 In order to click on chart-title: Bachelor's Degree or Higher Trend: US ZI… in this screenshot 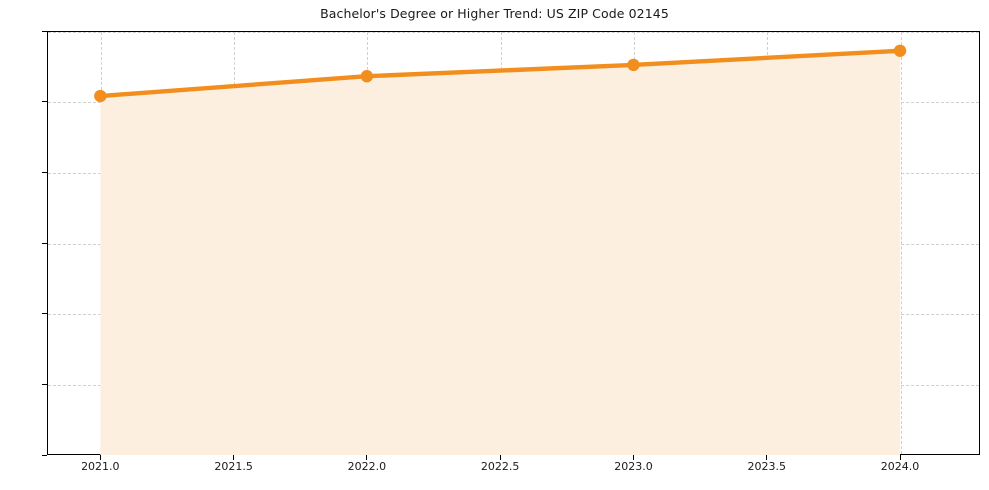, I will do `click(494, 13)`.